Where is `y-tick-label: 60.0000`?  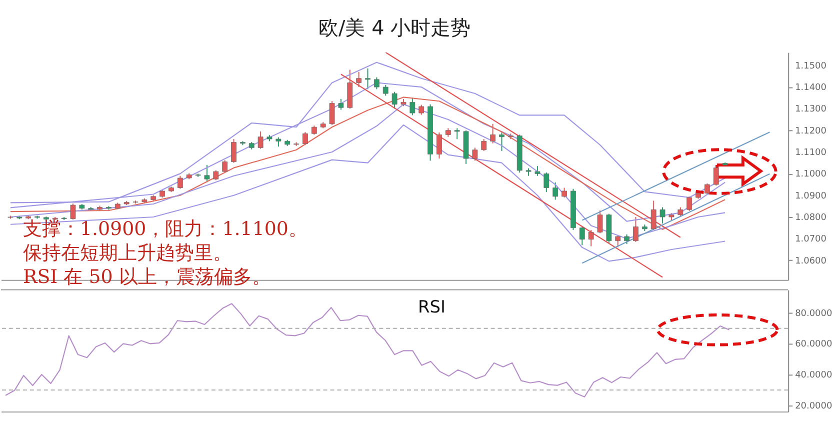 y-tick-label: 60.0000 is located at coordinates (813, 345).